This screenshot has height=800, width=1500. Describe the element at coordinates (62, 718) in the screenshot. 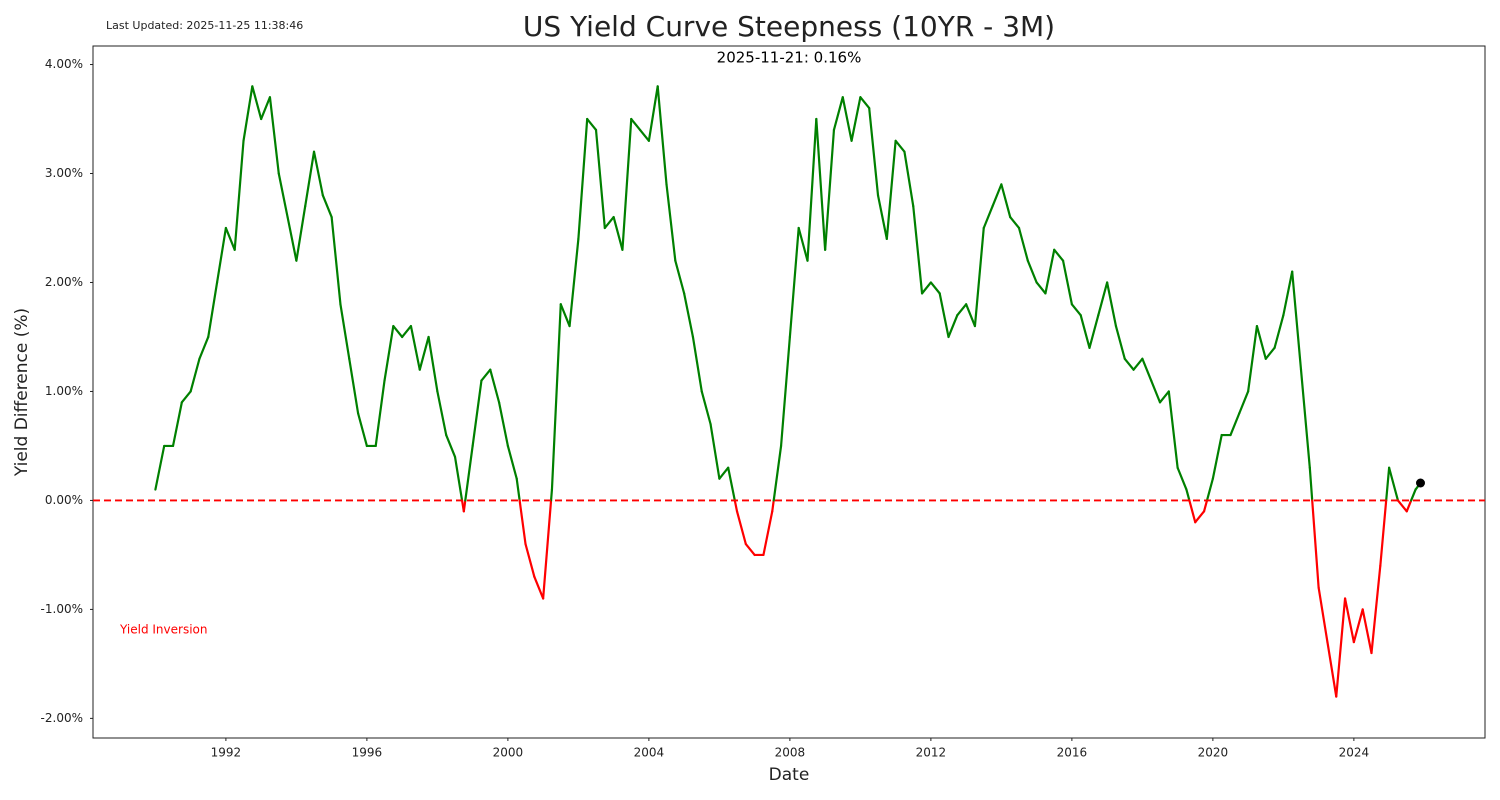

I see `y-tick-label: -2.00%` at that location.